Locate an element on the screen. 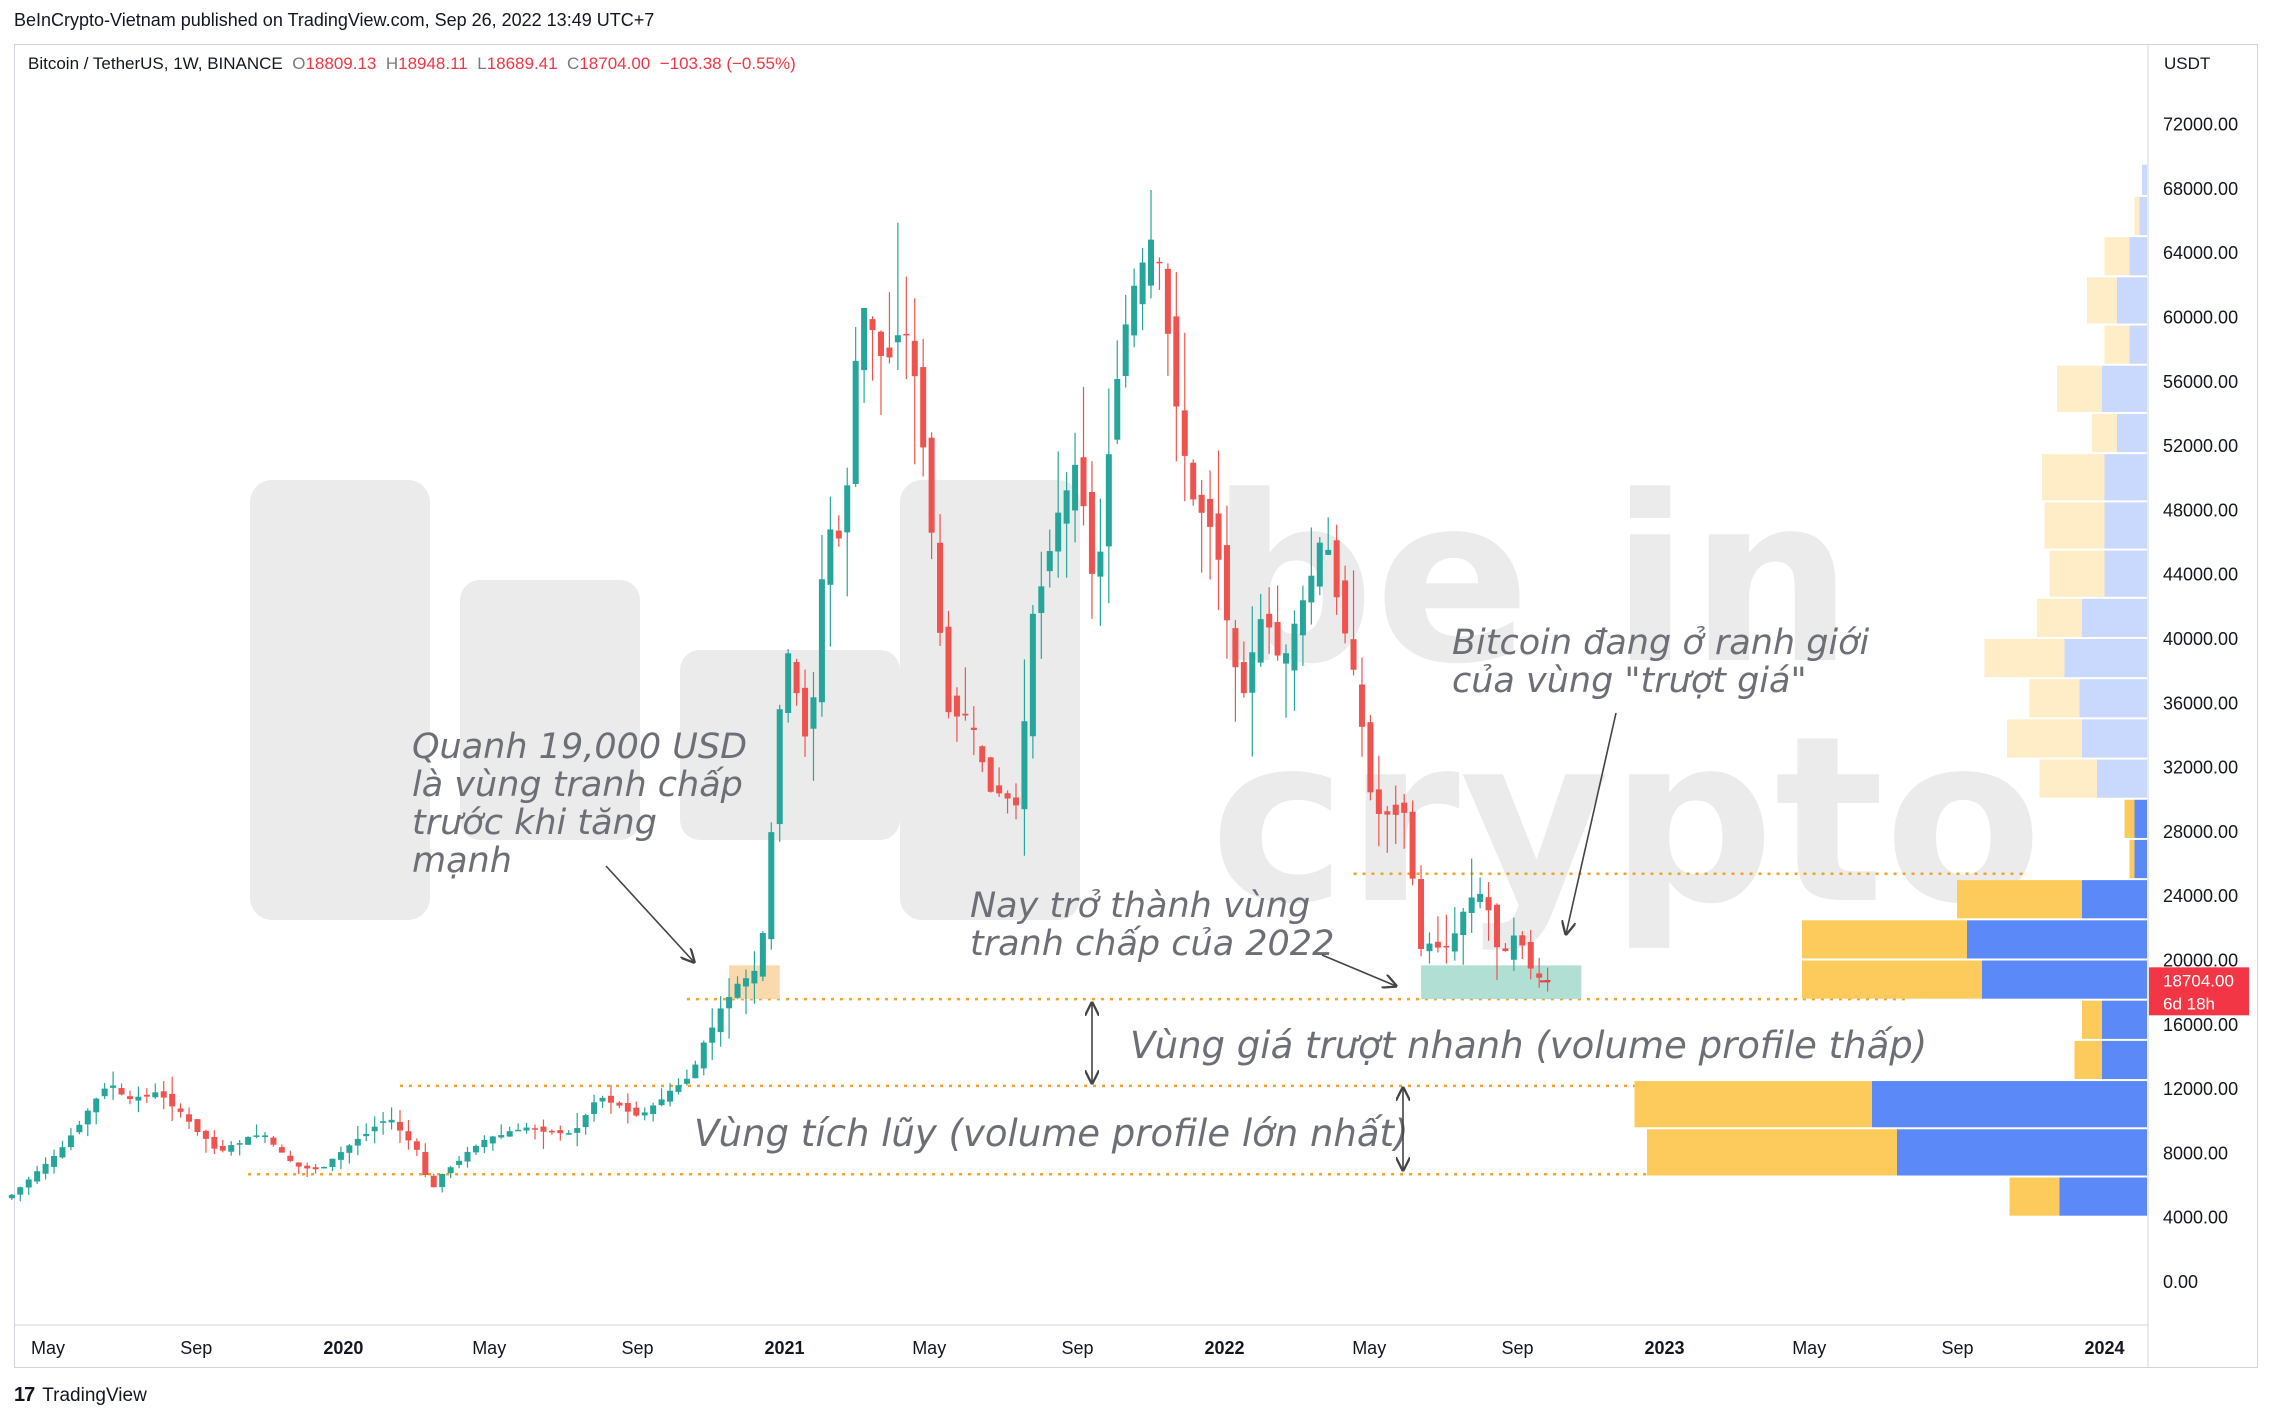 The height and width of the screenshot is (1424, 2272). y-tick-8: 40000.00 is located at coordinates (2200, 639).